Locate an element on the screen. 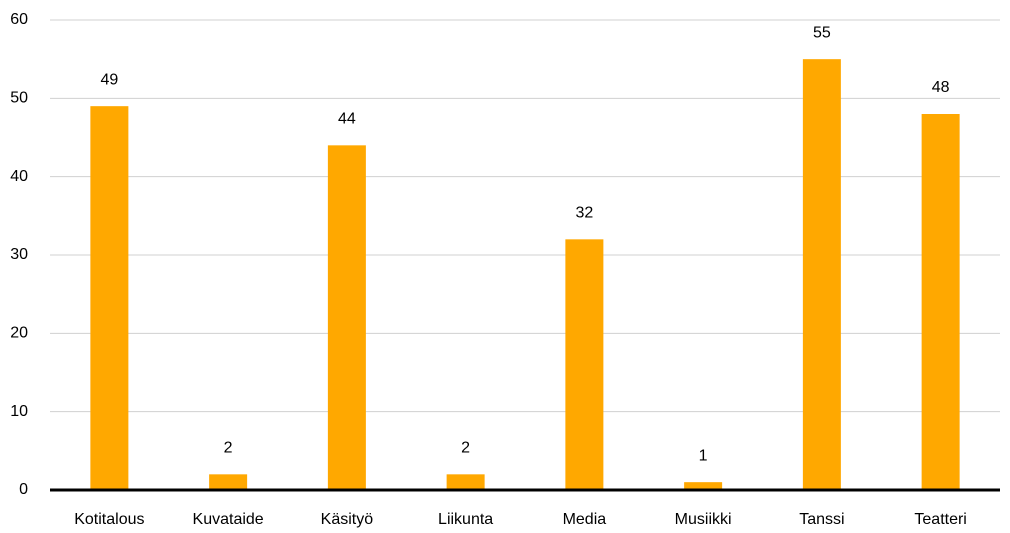 The height and width of the screenshot is (533, 1010). x-tick-label: Liikunta is located at coordinates (465, 519).